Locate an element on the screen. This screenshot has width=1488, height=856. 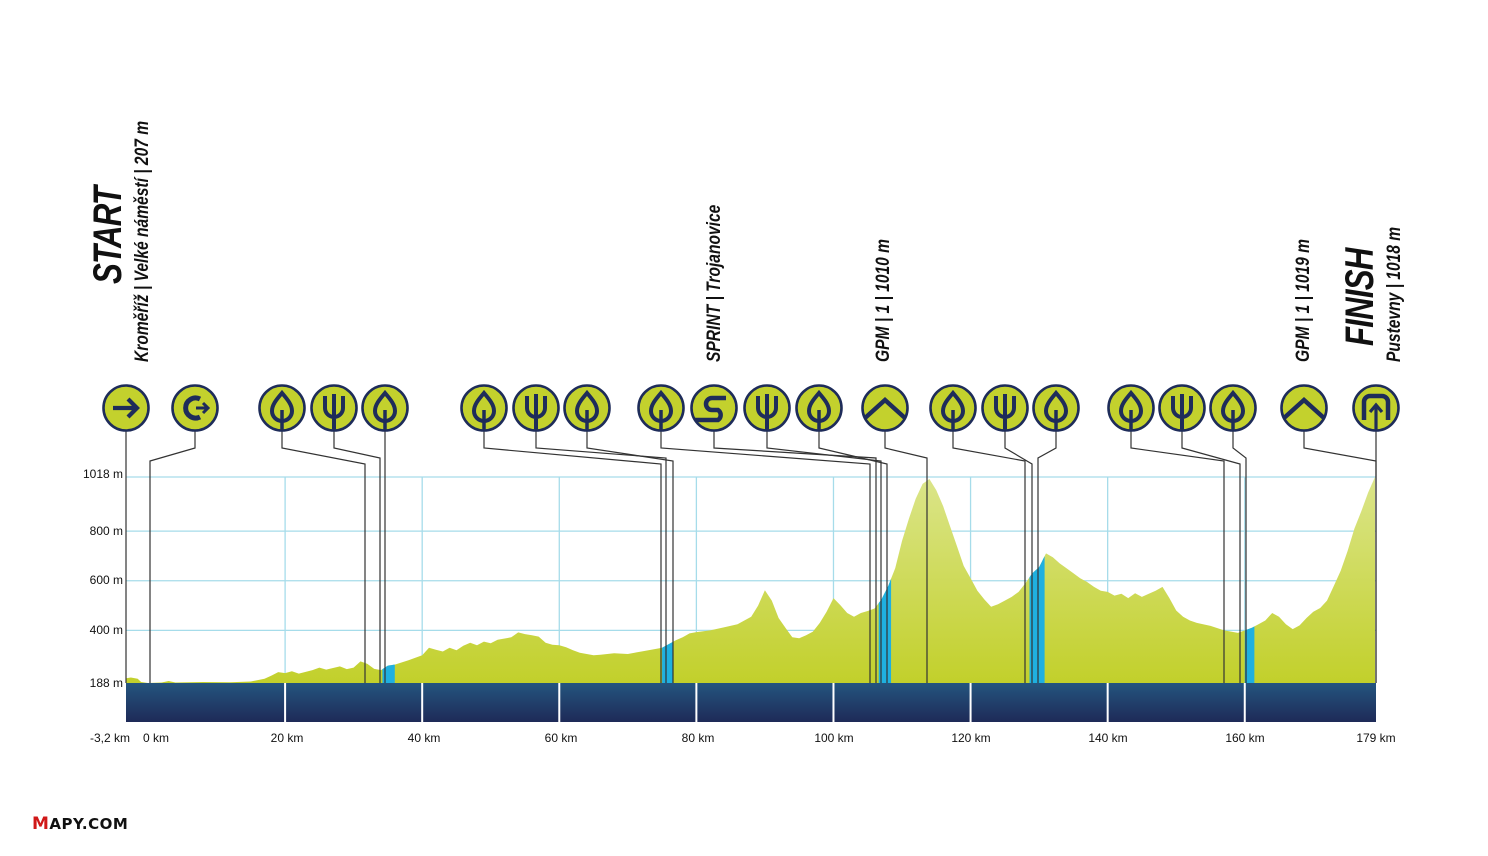
y-tick-1018: 1018 m is located at coordinates (102, 474).